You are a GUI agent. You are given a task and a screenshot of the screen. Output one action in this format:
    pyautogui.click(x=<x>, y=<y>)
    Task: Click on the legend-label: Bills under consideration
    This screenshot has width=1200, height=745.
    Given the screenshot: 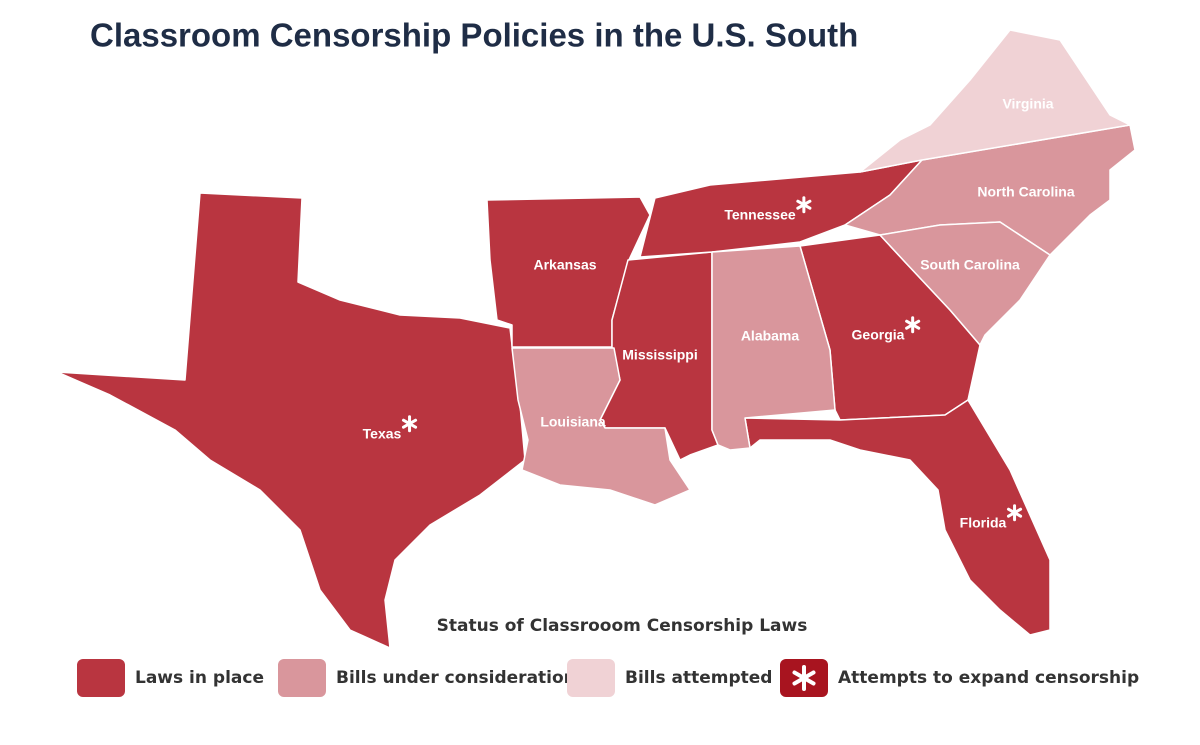 What is the action you would take?
    pyautogui.click(x=456, y=678)
    